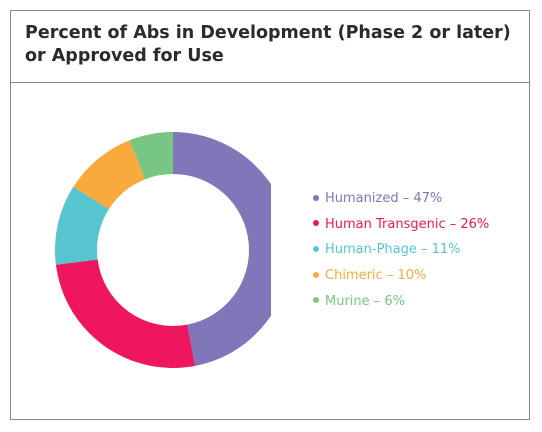 The width and height of the screenshot is (542, 432). I want to click on legend-item-chimeric: Chimeric – 10%, so click(401, 276).